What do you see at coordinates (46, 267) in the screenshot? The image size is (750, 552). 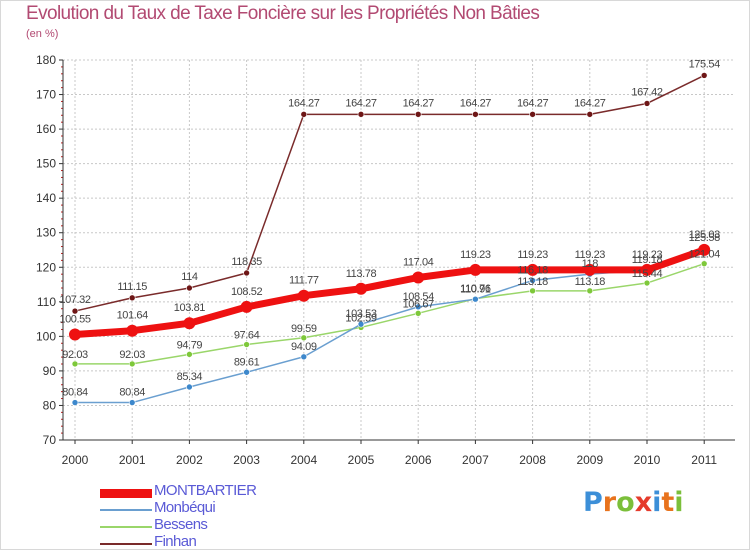 I see `y-tick-label: 120` at bounding box center [46, 267].